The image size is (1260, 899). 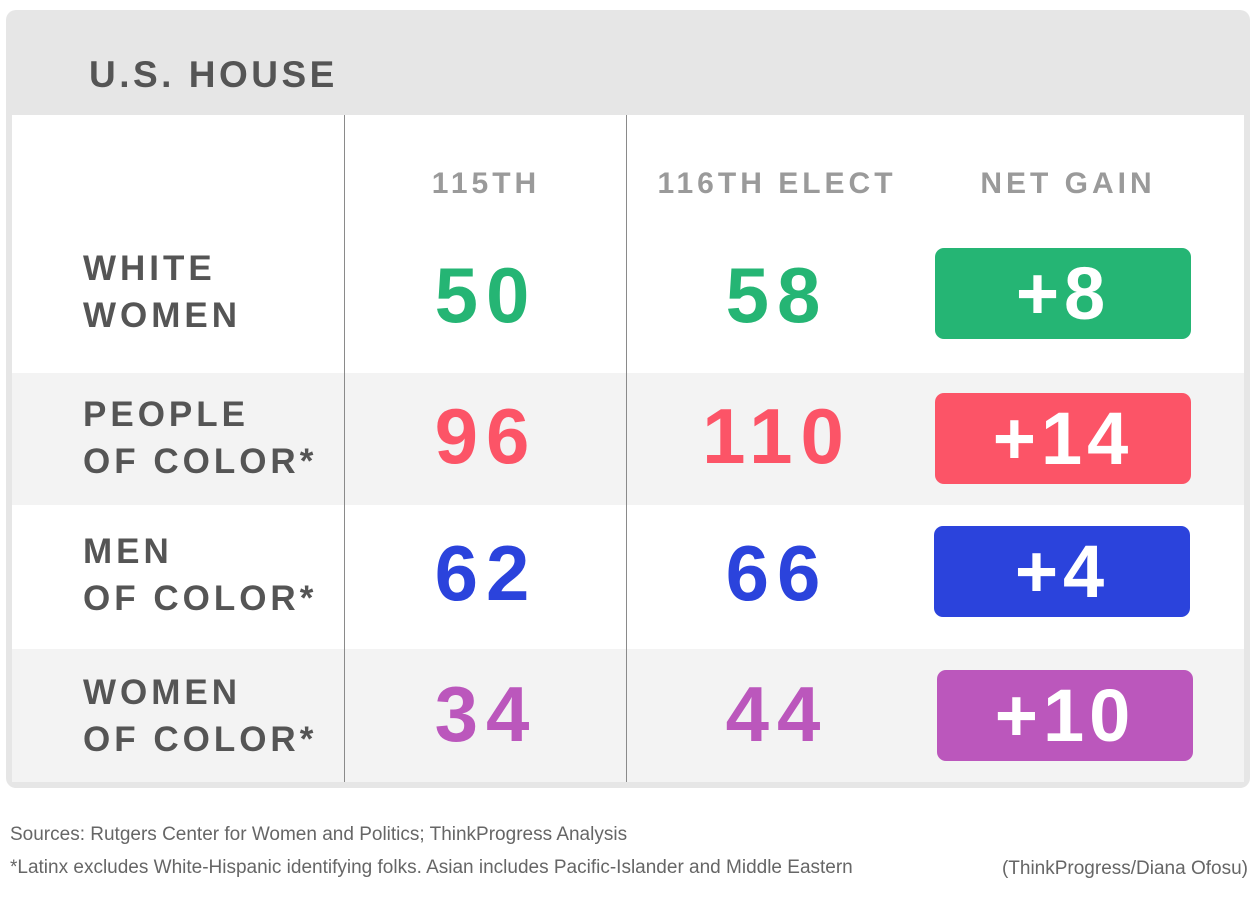 What do you see at coordinates (777, 295) in the screenshot?
I see `value-116th-white-women: 58` at bounding box center [777, 295].